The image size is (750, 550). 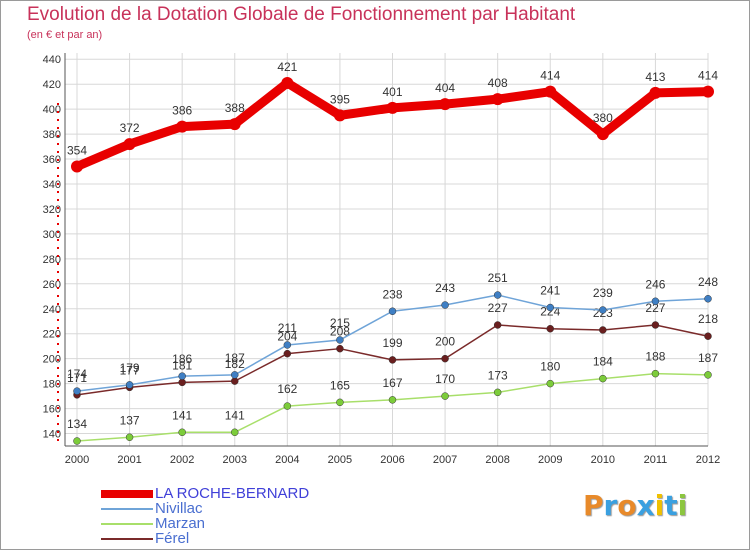 I want to click on logo-letter: x, so click(x=645, y=505).